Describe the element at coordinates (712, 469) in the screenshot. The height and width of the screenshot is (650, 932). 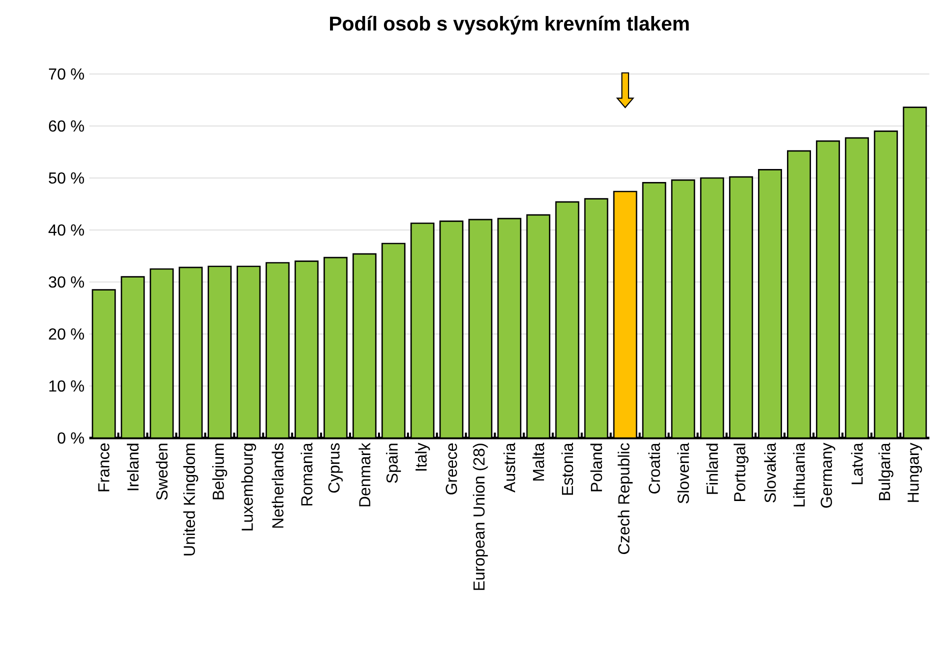
I see `x-tick-label: Finland` at that location.